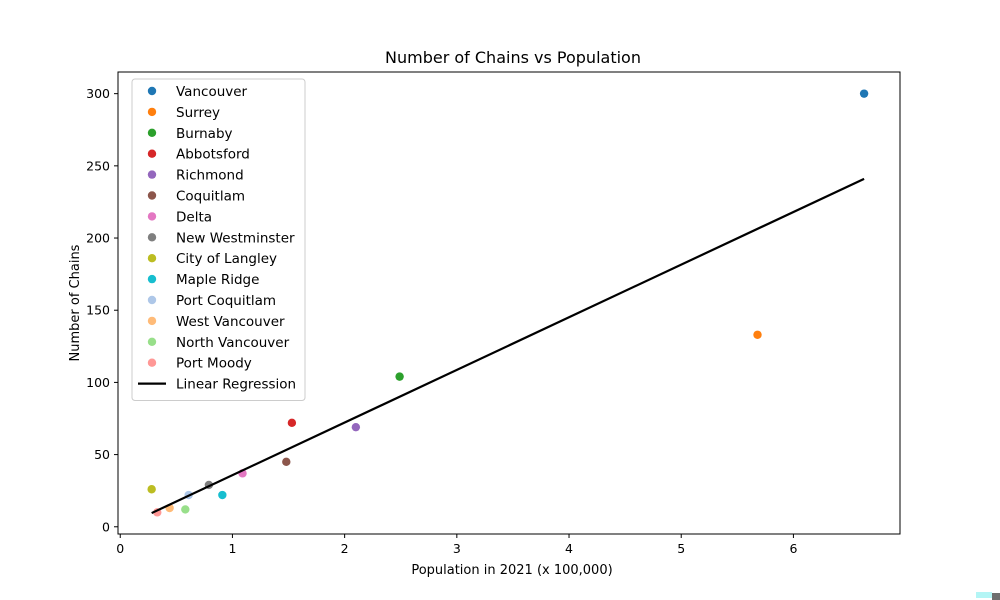 This screenshot has height=600, width=1000. I want to click on x-axis: 0 1 2 3 4 5 6, so click(456, 545).